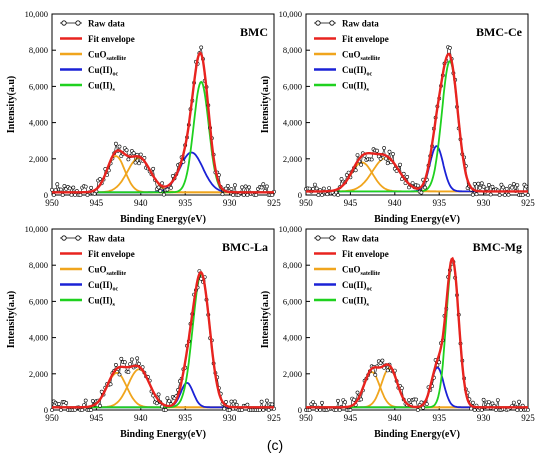 This screenshot has width=550, height=470. I want to click on y-axis-label: Intensity(a.u), so click(11, 105).